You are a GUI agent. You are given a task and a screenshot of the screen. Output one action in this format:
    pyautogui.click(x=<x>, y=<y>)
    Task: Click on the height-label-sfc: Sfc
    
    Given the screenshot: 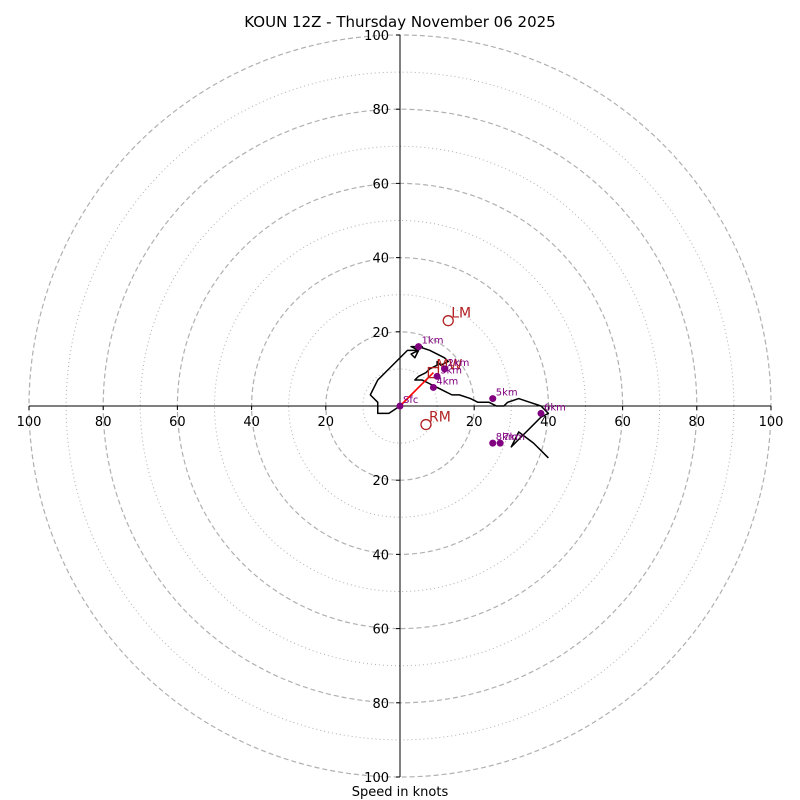 What is the action you would take?
    pyautogui.click(x=410, y=400)
    